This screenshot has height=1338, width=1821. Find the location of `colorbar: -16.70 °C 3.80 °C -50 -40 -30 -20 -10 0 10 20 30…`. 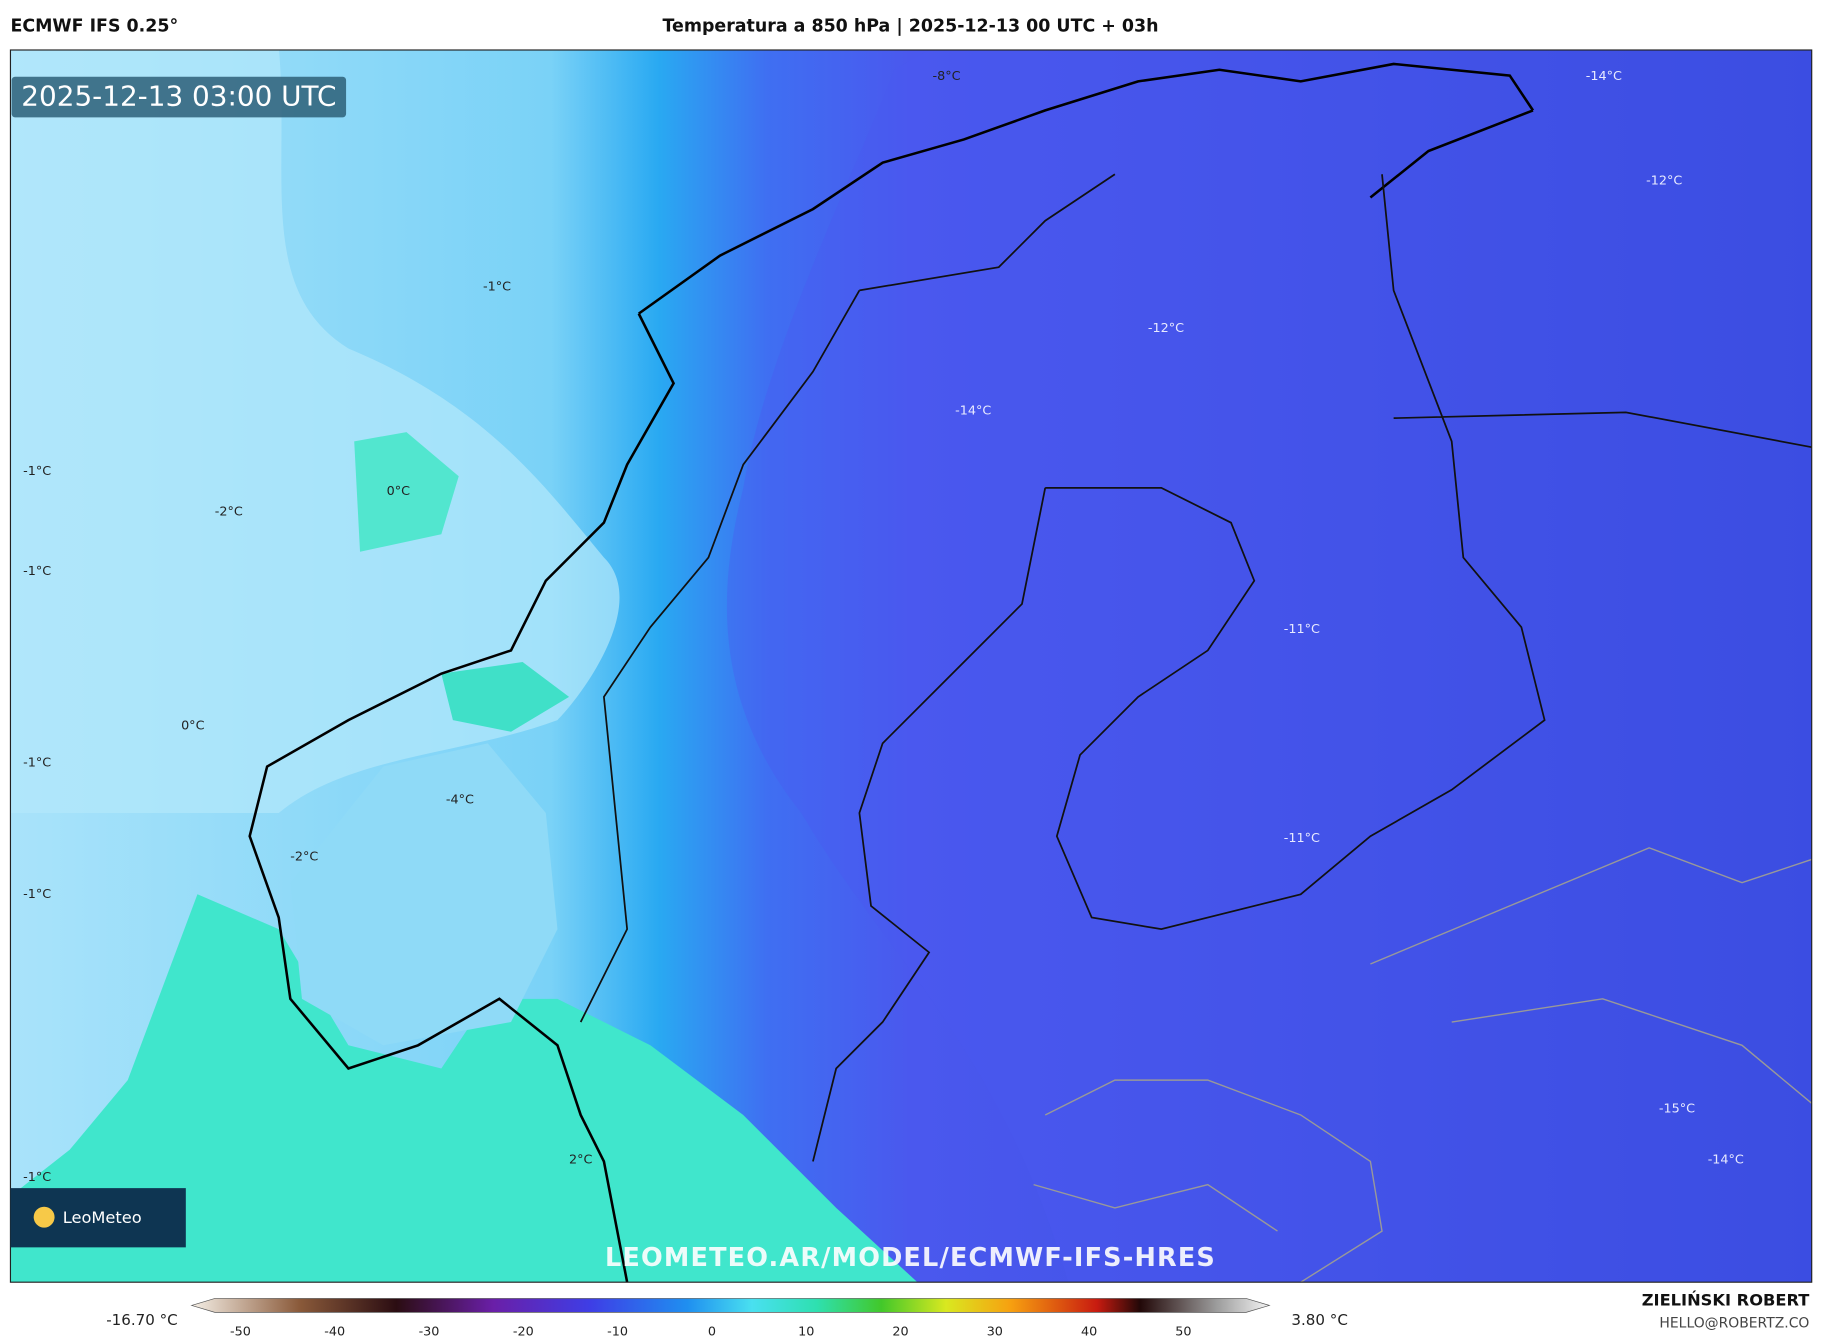

colorbar: -16.70 °C 3.80 °C -50 -40 -30 -20 -10 0 10 20 30… is located at coordinates (727, 1318).